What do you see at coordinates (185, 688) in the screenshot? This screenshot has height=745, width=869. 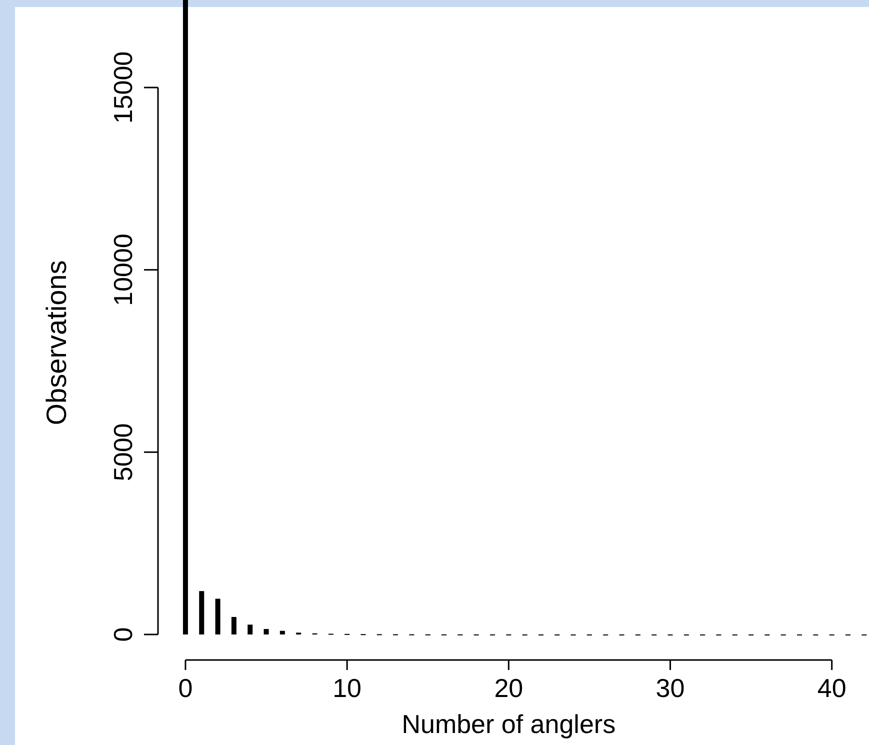 I see `x-tick-label: 0` at bounding box center [185, 688].